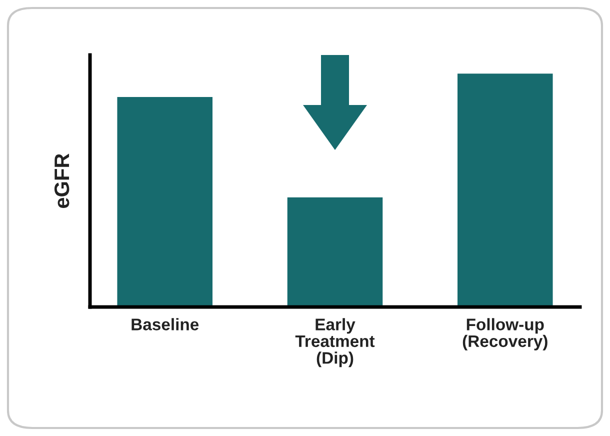  Describe the element at coordinates (165, 324) in the screenshot. I see `x-tick-label: Baseline` at that location.